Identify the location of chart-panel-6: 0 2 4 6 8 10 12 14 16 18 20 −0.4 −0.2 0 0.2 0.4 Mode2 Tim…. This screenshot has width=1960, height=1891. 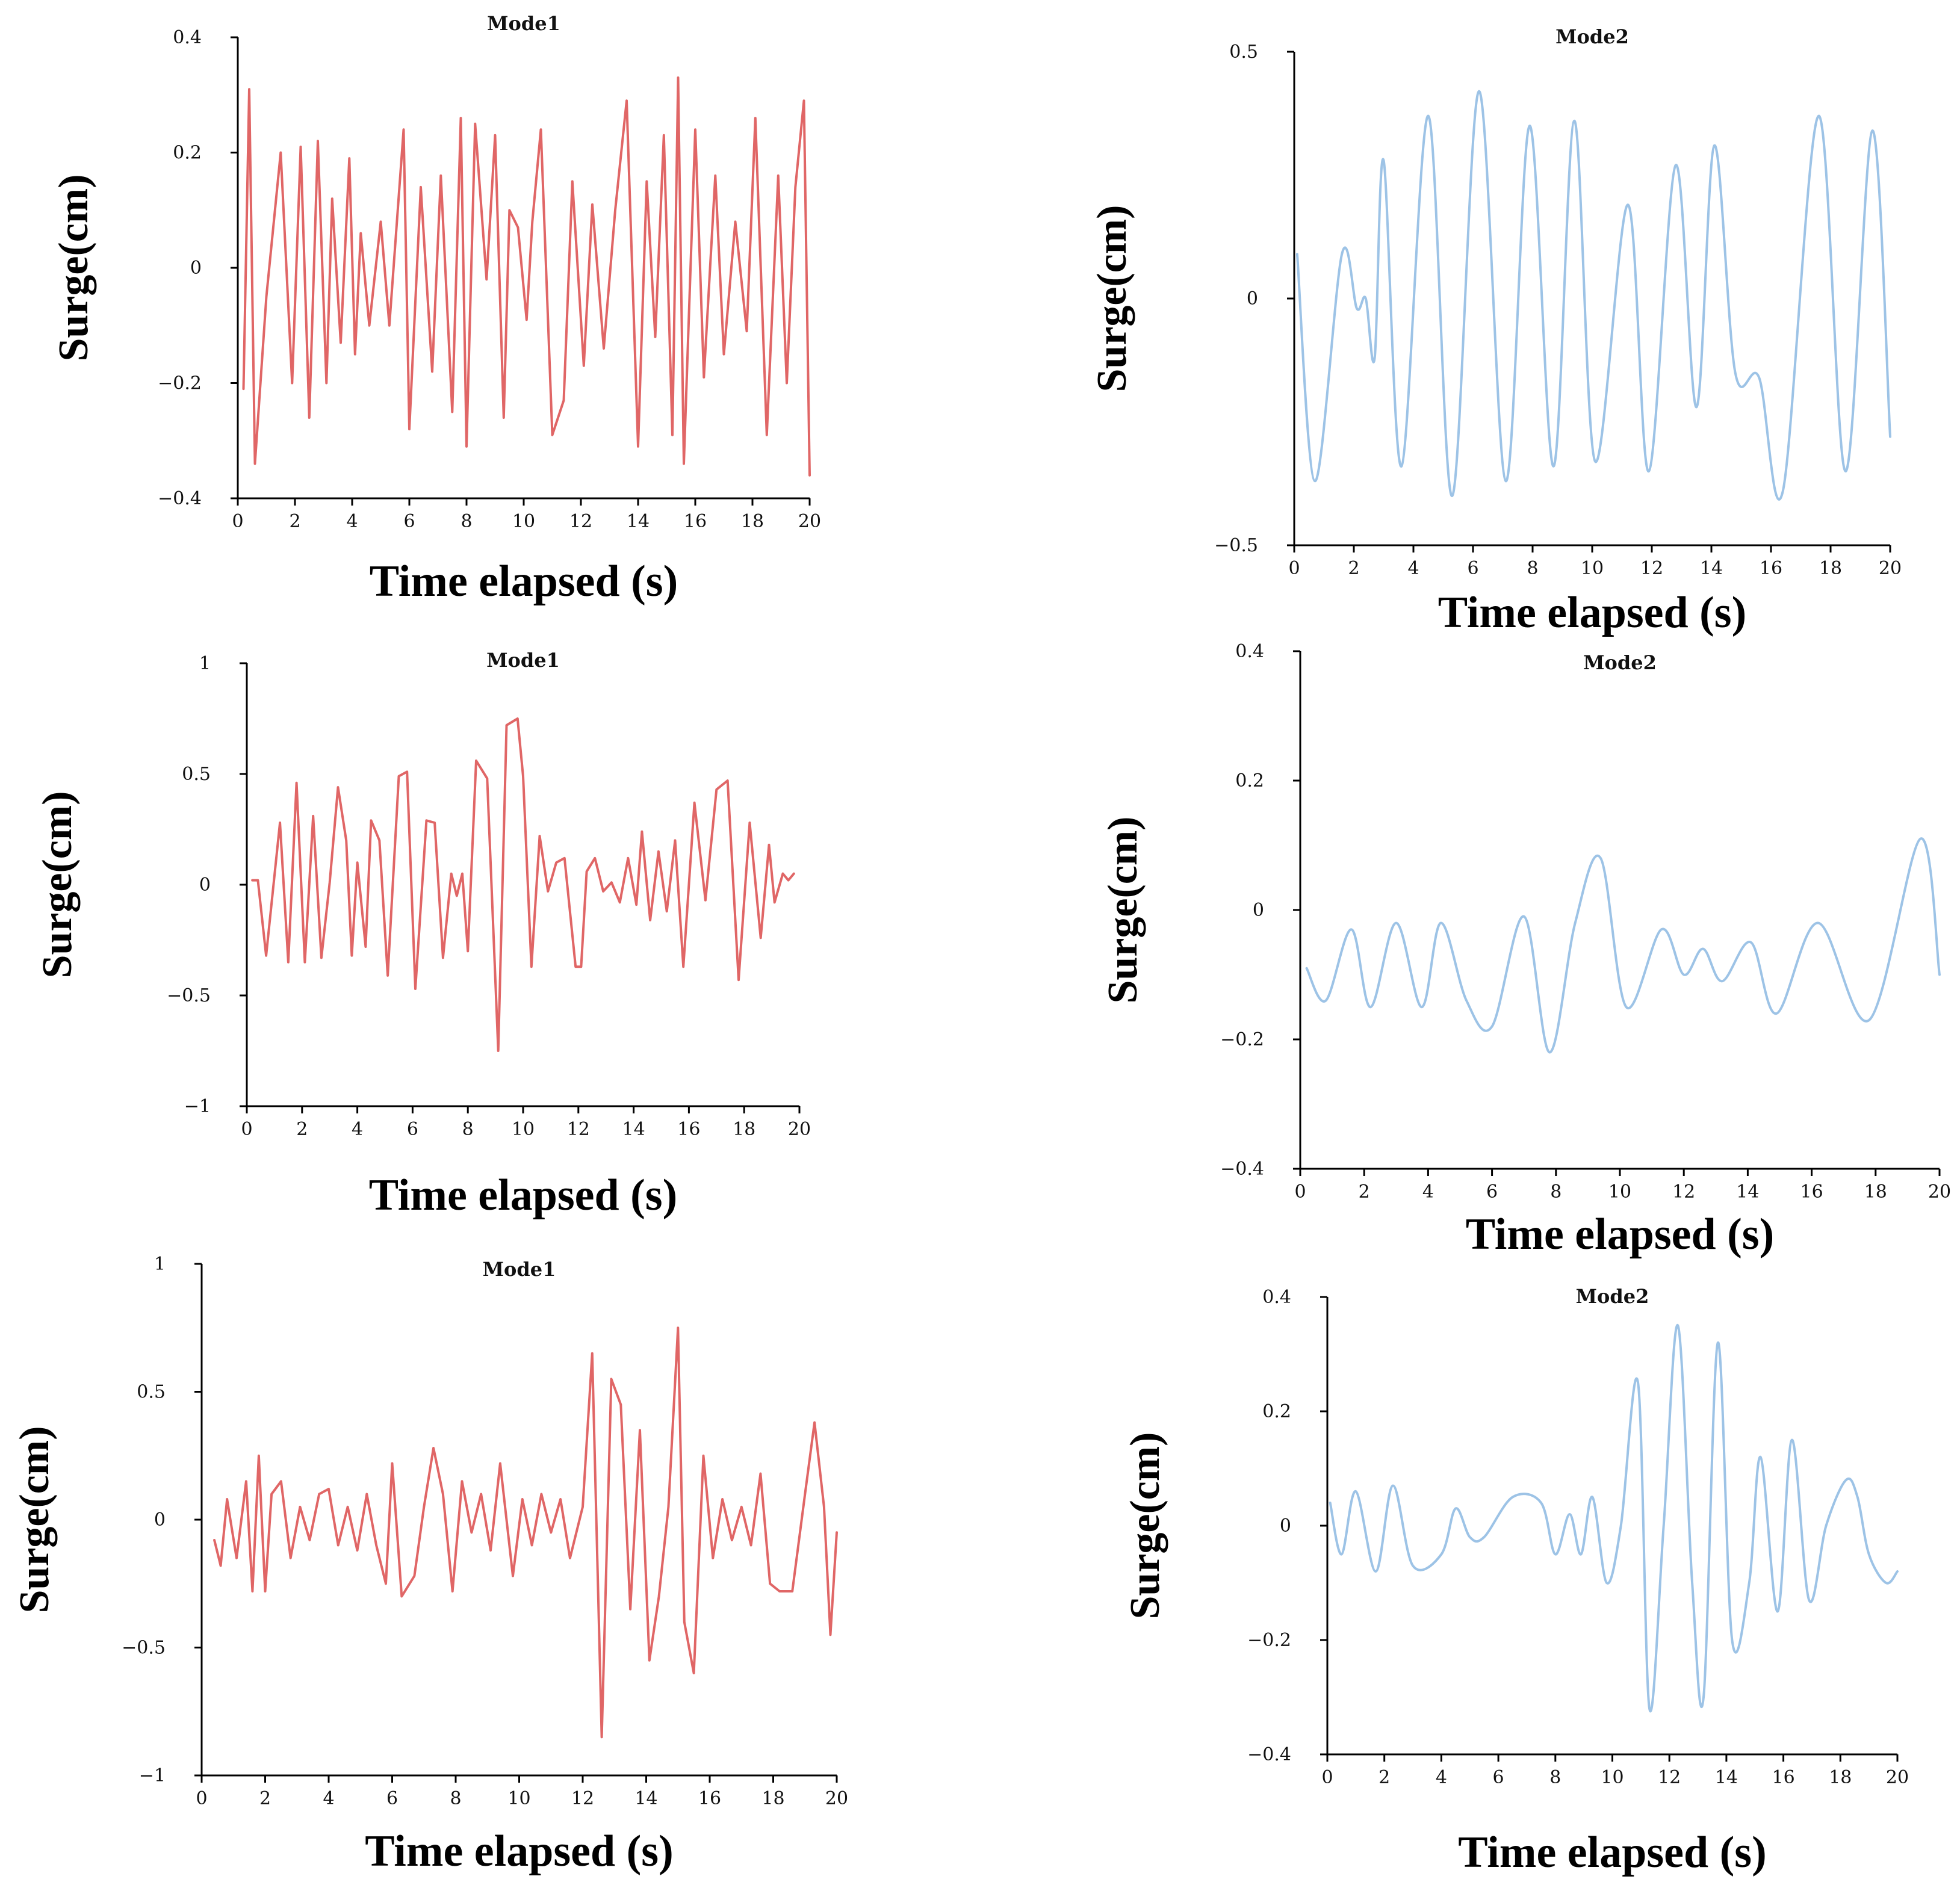
(1516, 1581).